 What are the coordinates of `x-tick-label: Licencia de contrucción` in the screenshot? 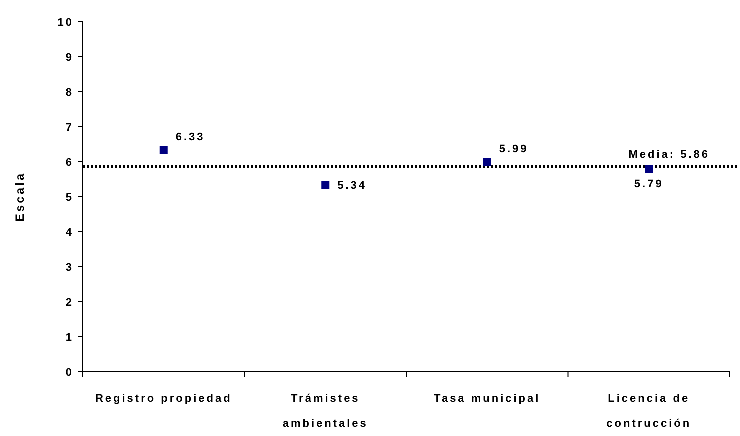 It's located at (649, 411).